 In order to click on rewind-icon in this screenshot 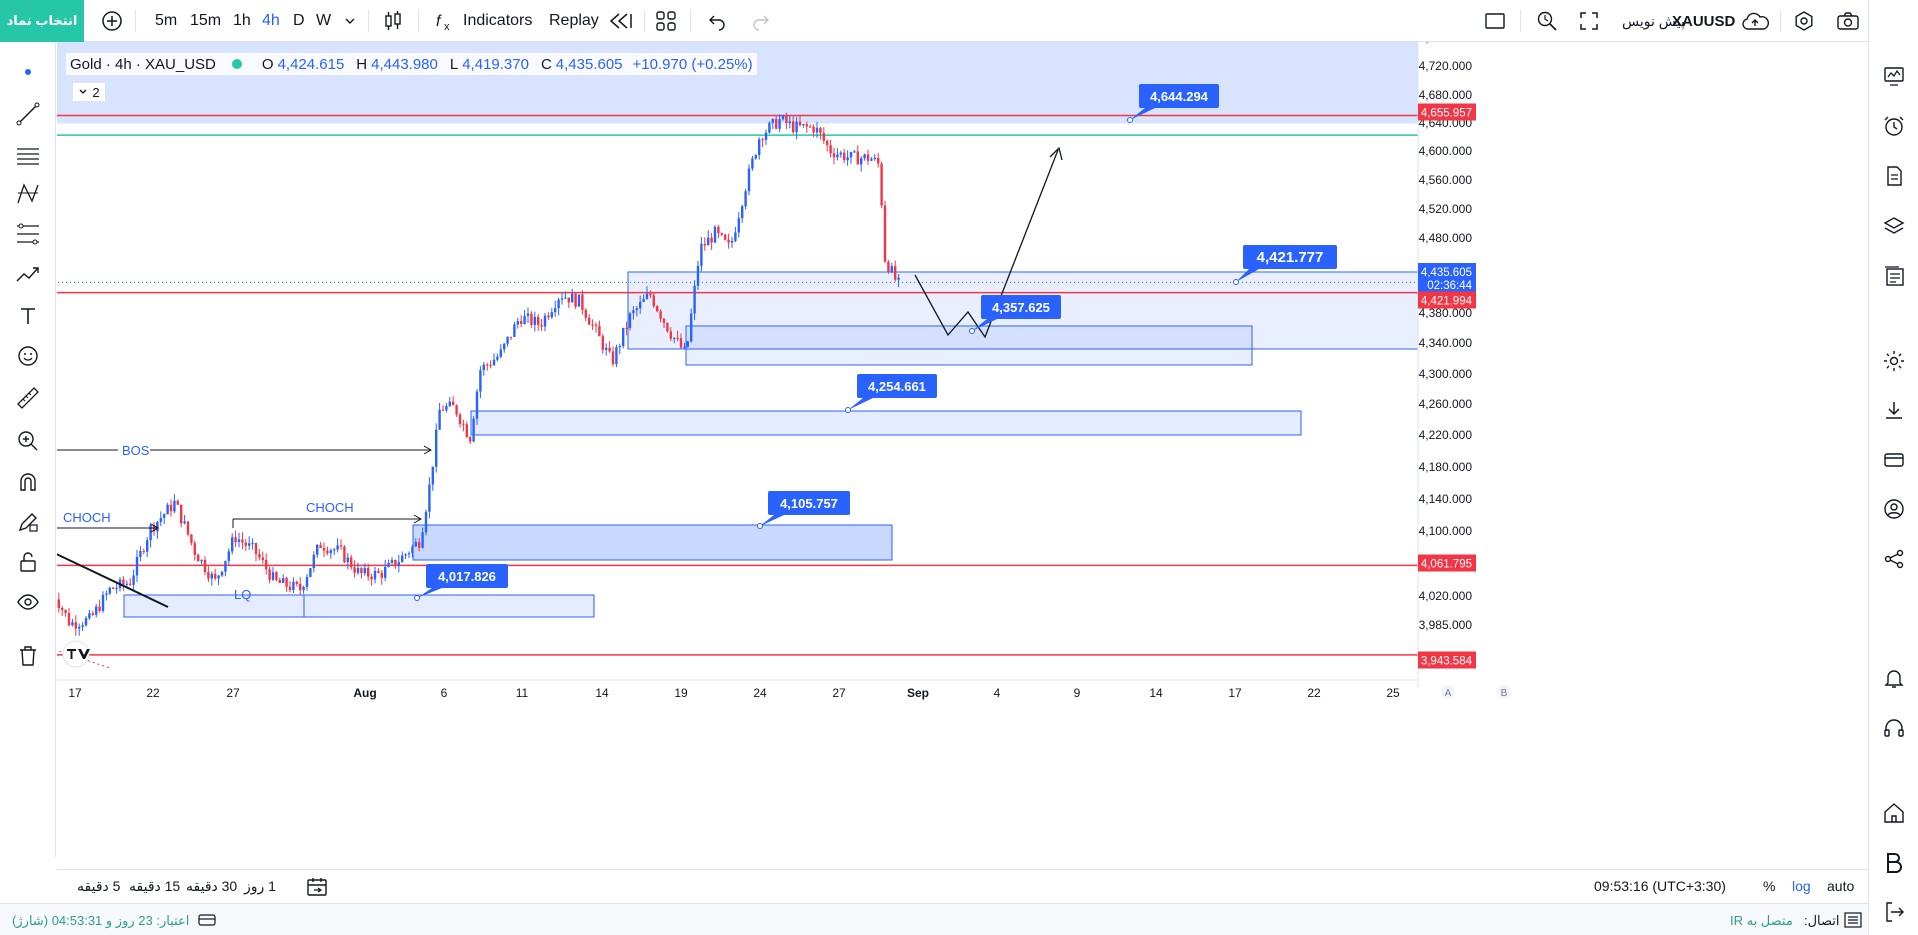, I will do `click(620, 21)`.